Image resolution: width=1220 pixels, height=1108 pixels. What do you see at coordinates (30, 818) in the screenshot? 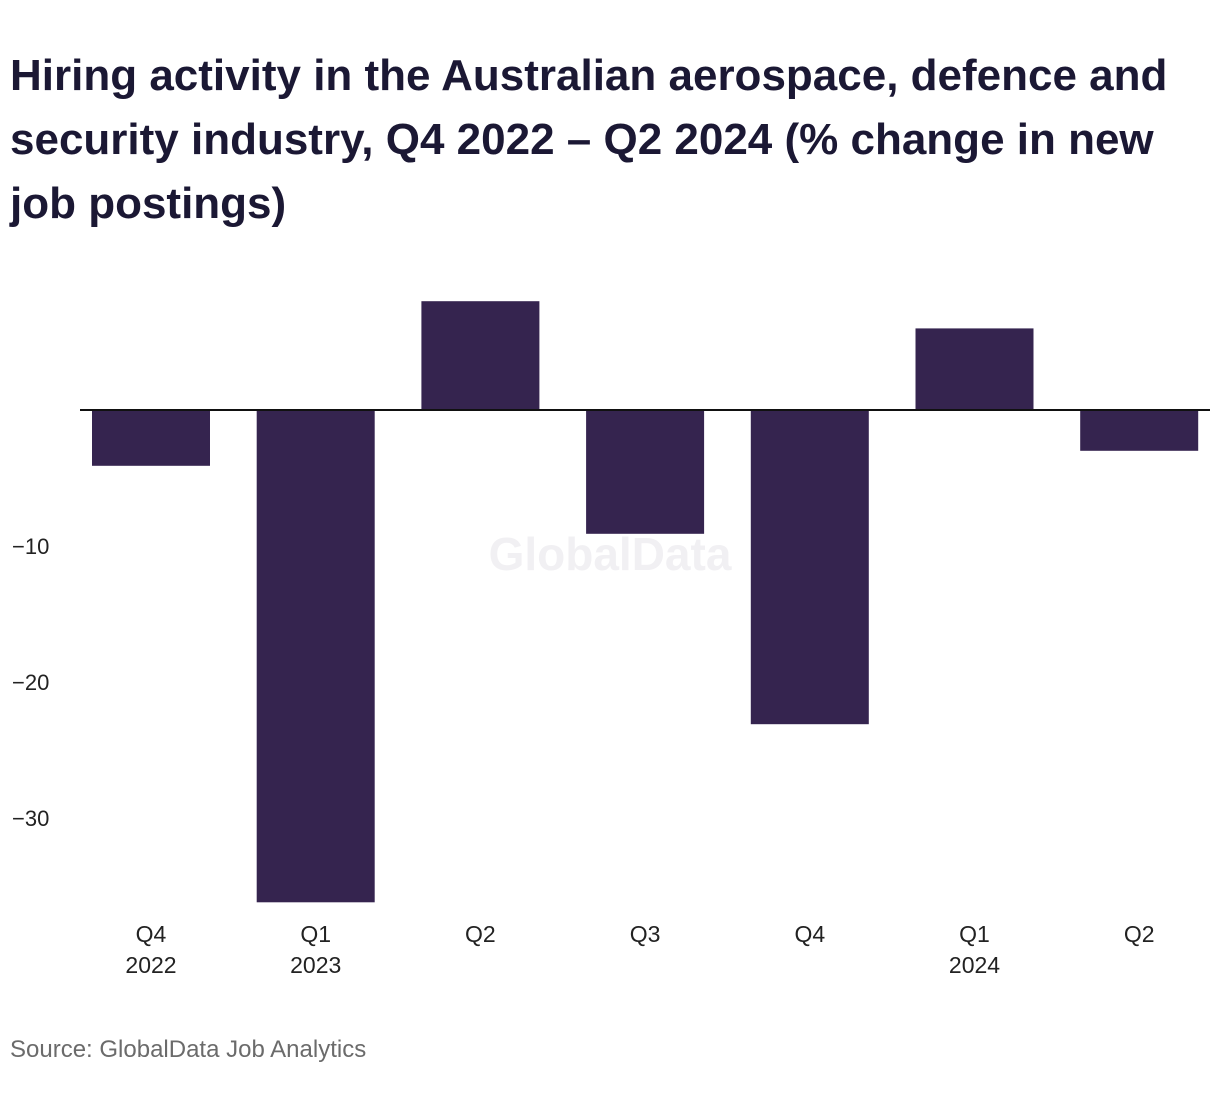
I see `y-tick-label-2: −30` at bounding box center [30, 818].